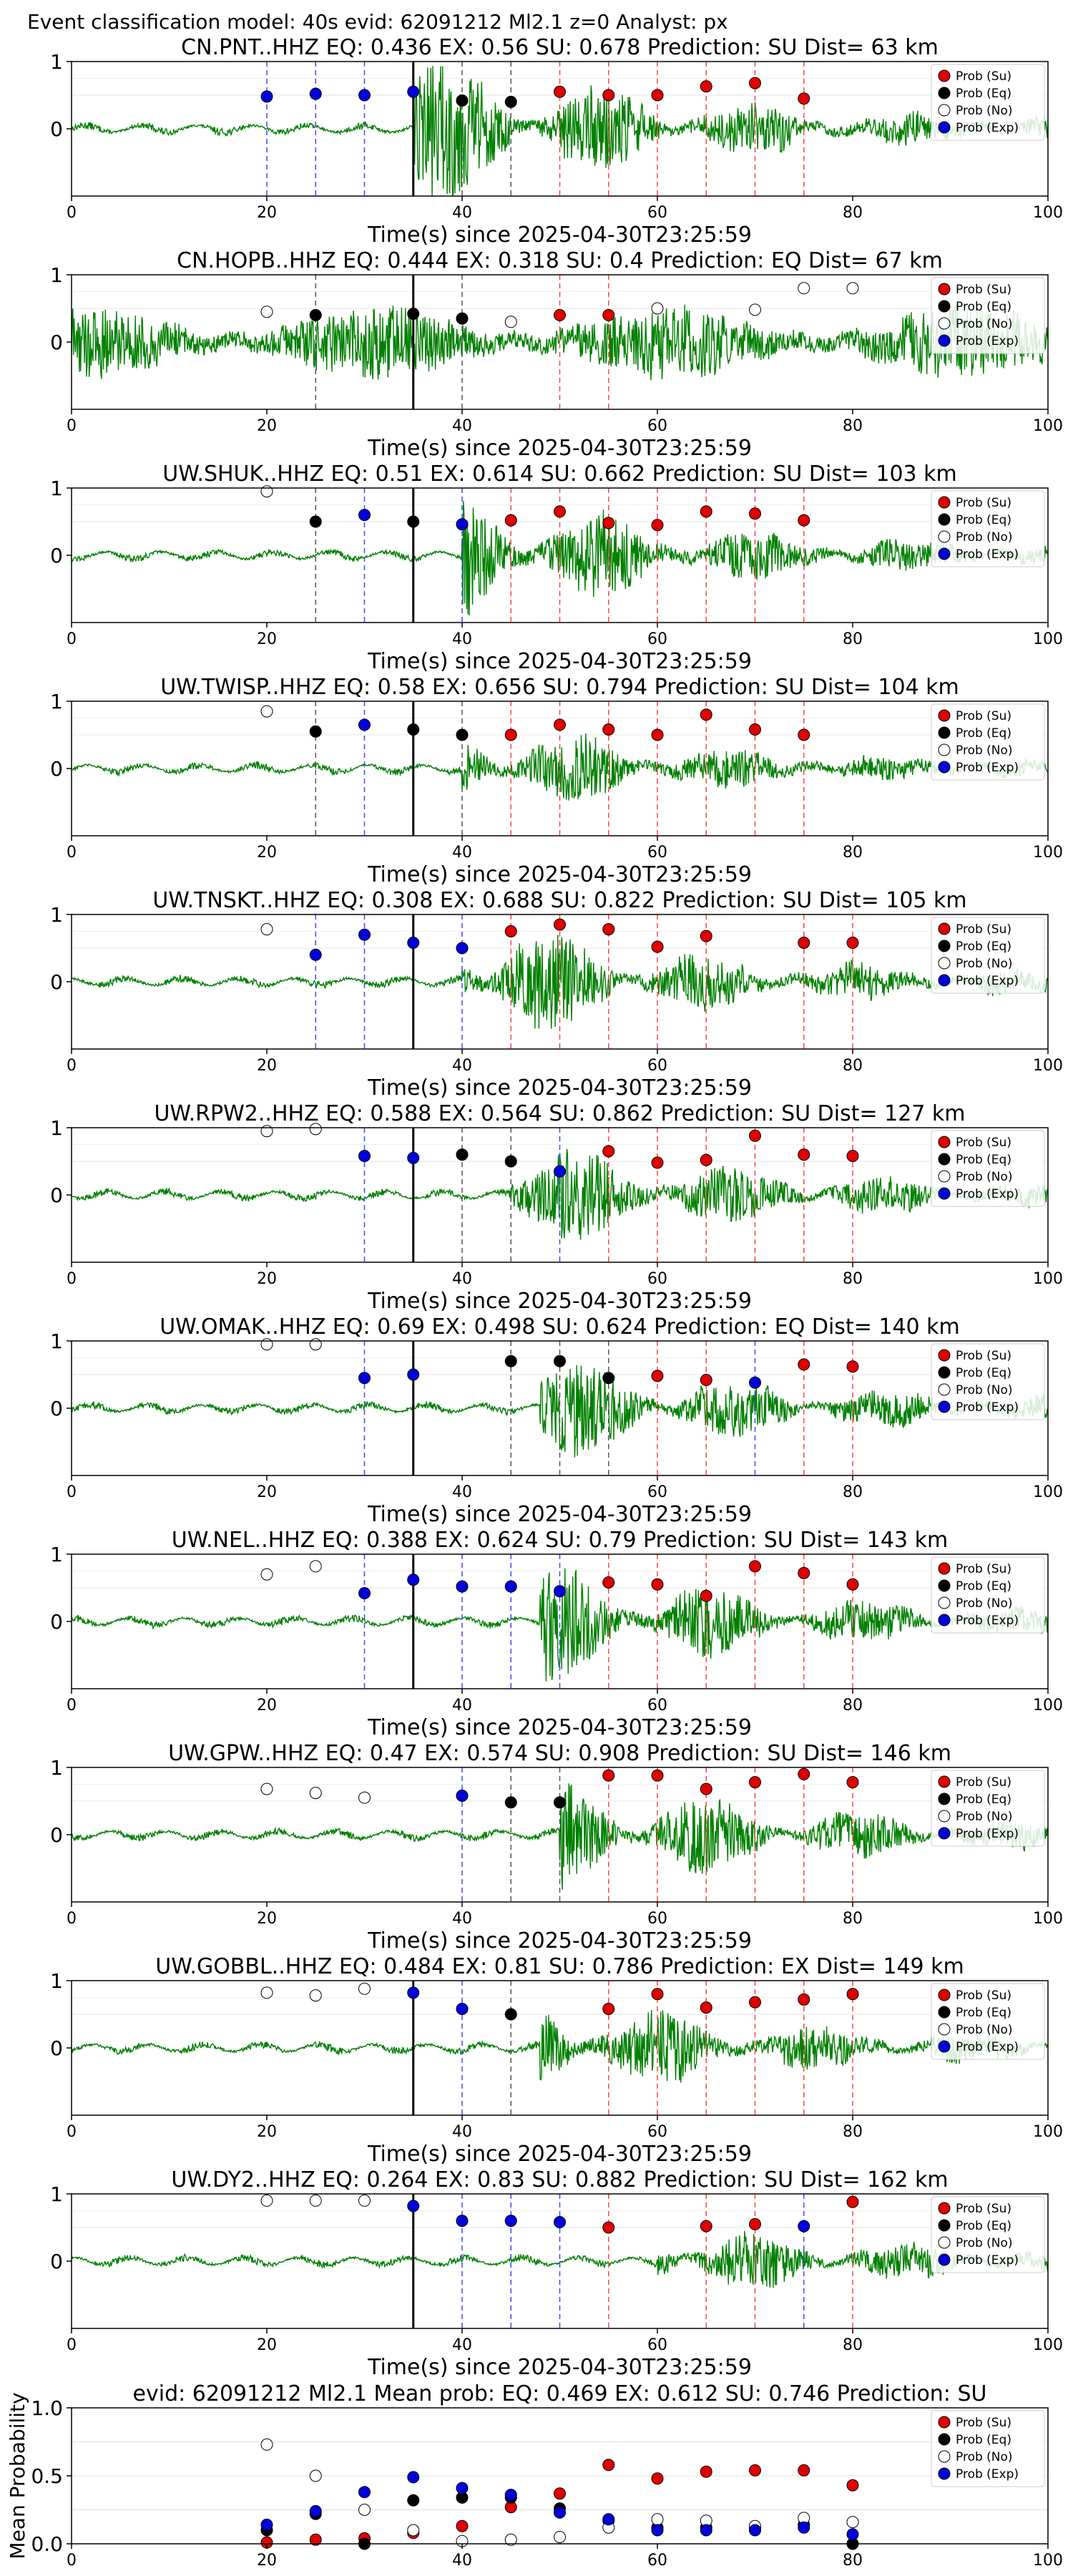 This screenshot has width=1073, height=2576. I want to click on y-tick-label: 0.5, so click(47, 2476).